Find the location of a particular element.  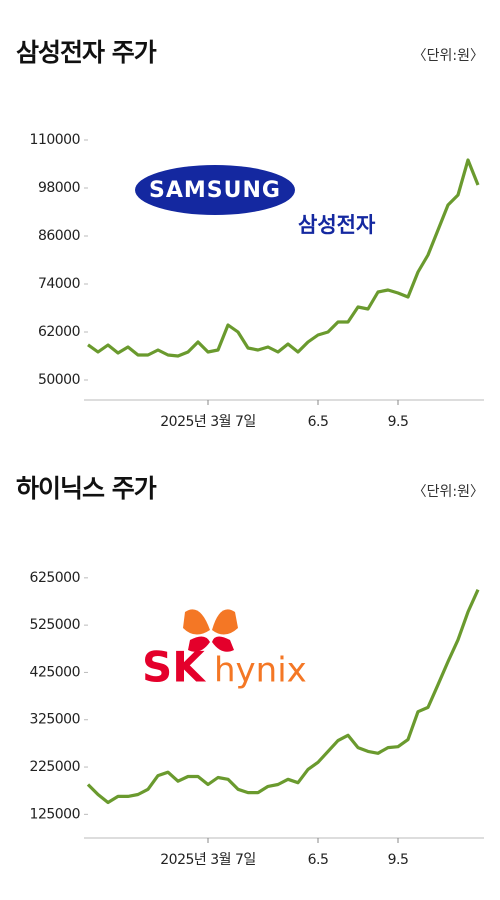

logo-text: SK is located at coordinates (174, 667).